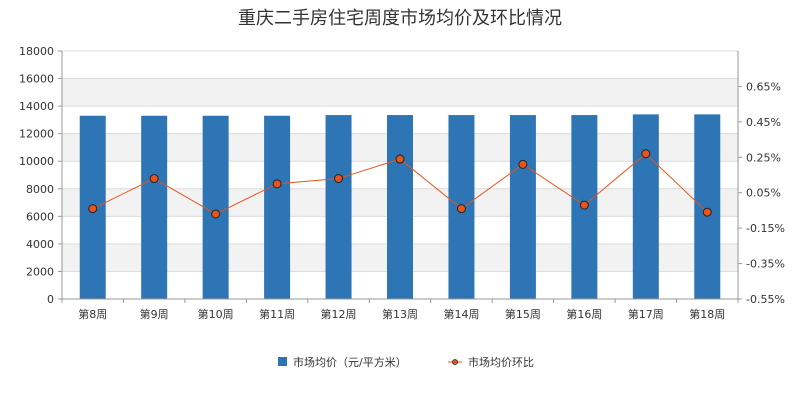 The height and width of the screenshot is (404, 800). Describe the element at coordinates (763, 122) in the screenshot. I see `y-right-tick-label: 0.45%` at that location.